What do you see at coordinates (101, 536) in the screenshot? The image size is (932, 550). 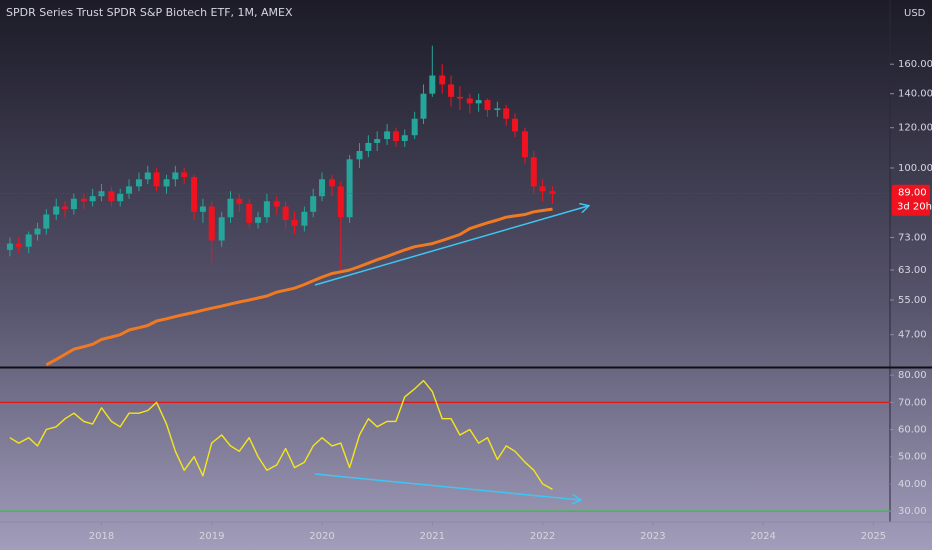 I see `x-tick-label: 2018` at bounding box center [101, 536].